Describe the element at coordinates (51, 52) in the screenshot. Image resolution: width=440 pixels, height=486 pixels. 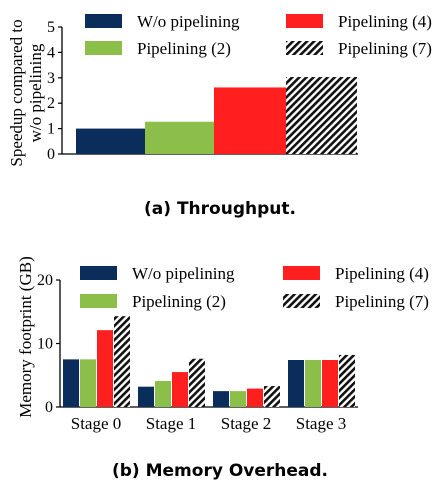
I see `throughput-y-tick-label: 4` at that location.